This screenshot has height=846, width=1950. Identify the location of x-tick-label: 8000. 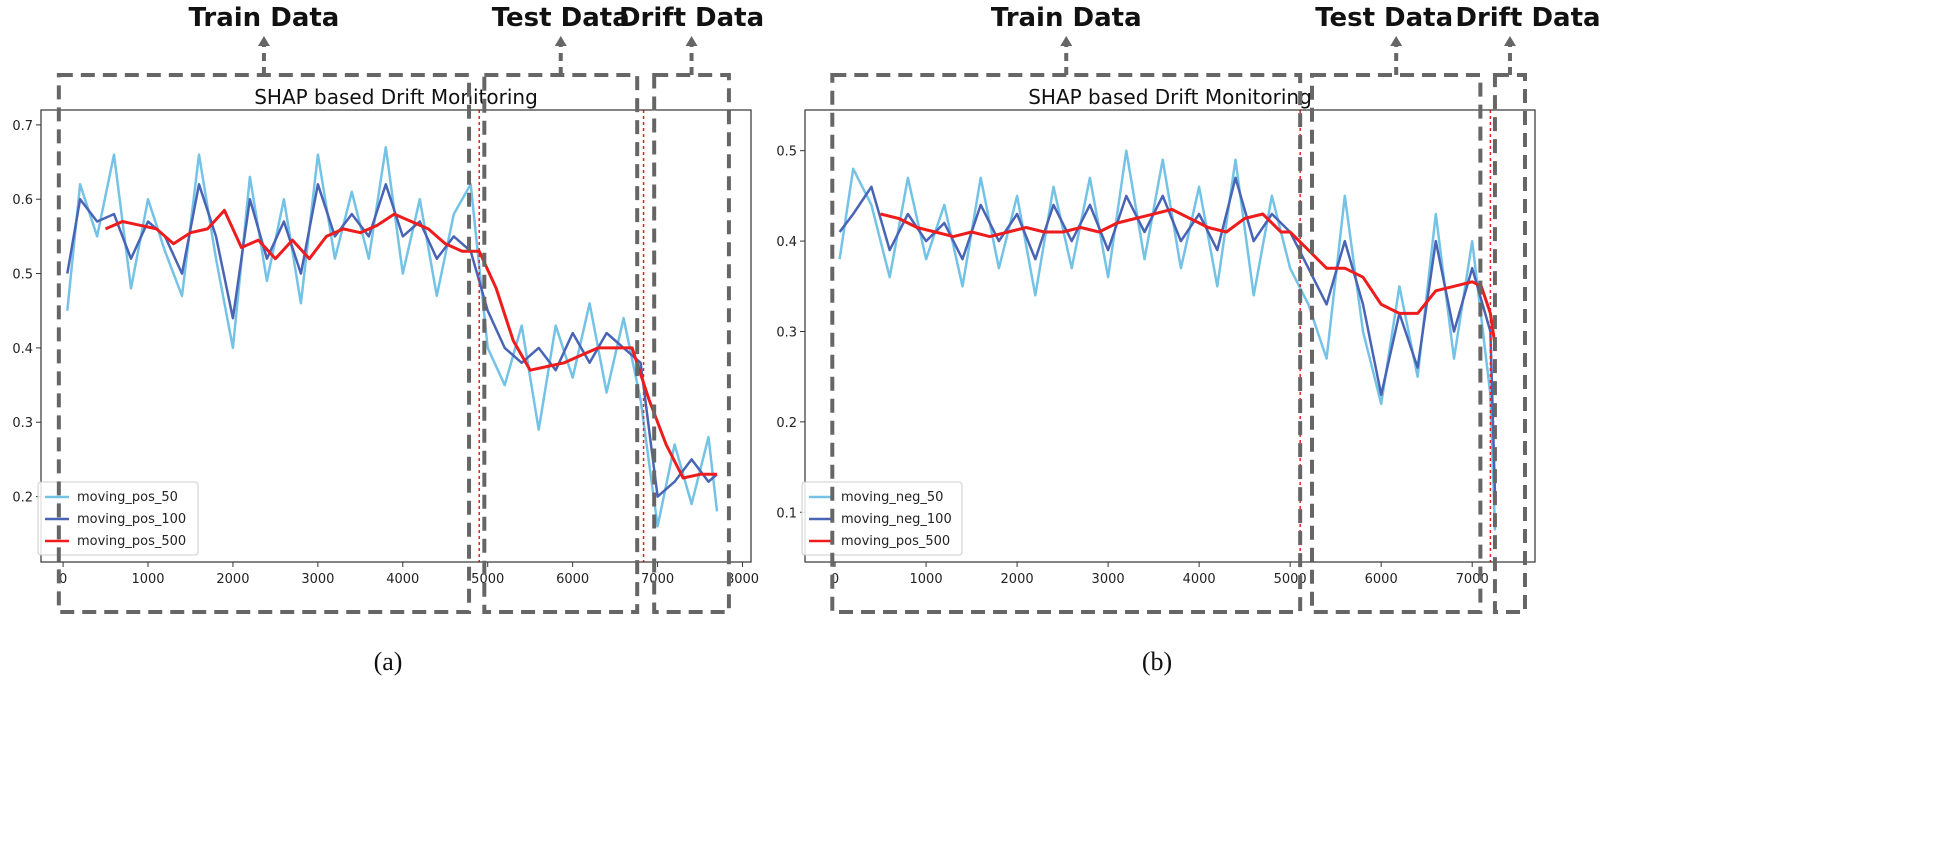
(742, 579).